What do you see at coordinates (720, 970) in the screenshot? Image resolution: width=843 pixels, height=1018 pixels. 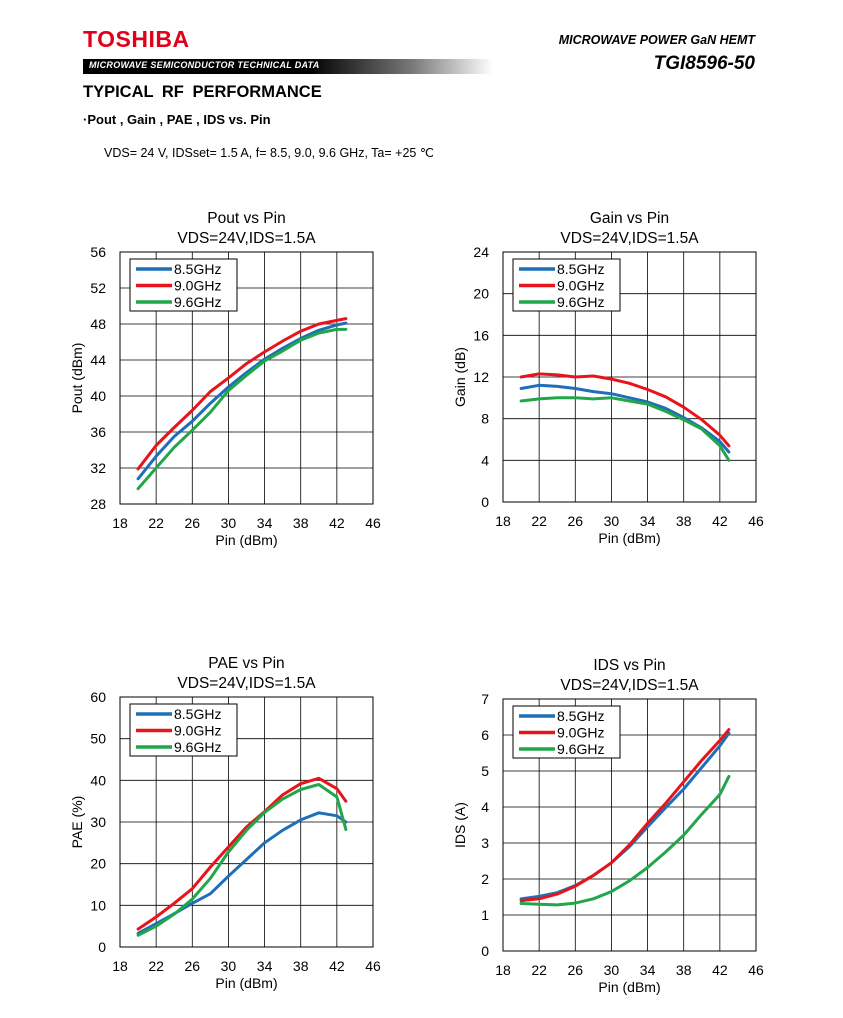 I see `chart4-x-tick-label: 42` at bounding box center [720, 970].